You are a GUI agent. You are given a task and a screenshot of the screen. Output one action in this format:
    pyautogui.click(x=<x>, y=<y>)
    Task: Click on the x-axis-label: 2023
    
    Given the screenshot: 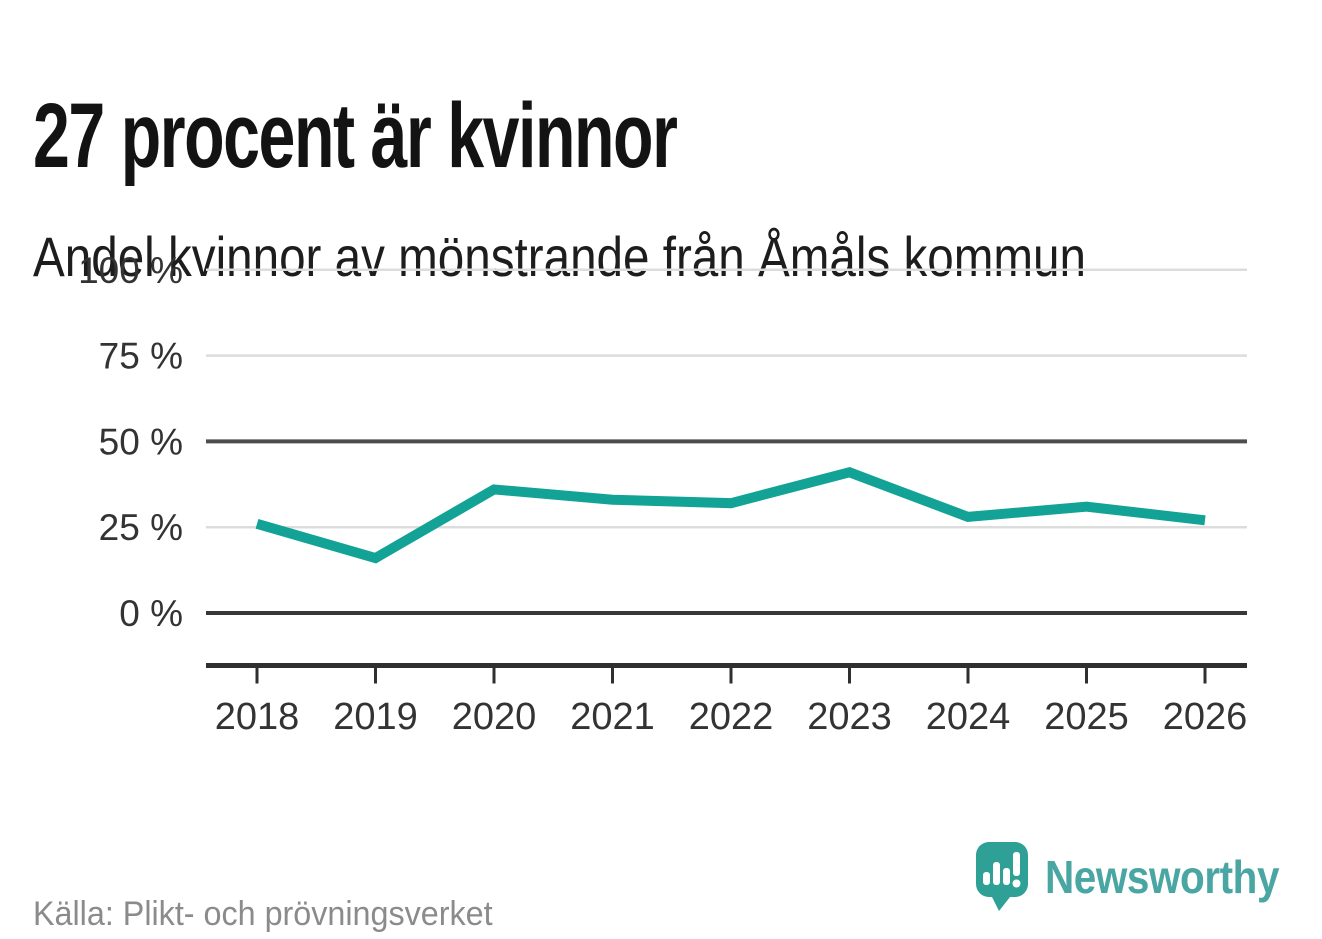 What is the action you would take?
    pyautogui.click(x=849, y=717)
    